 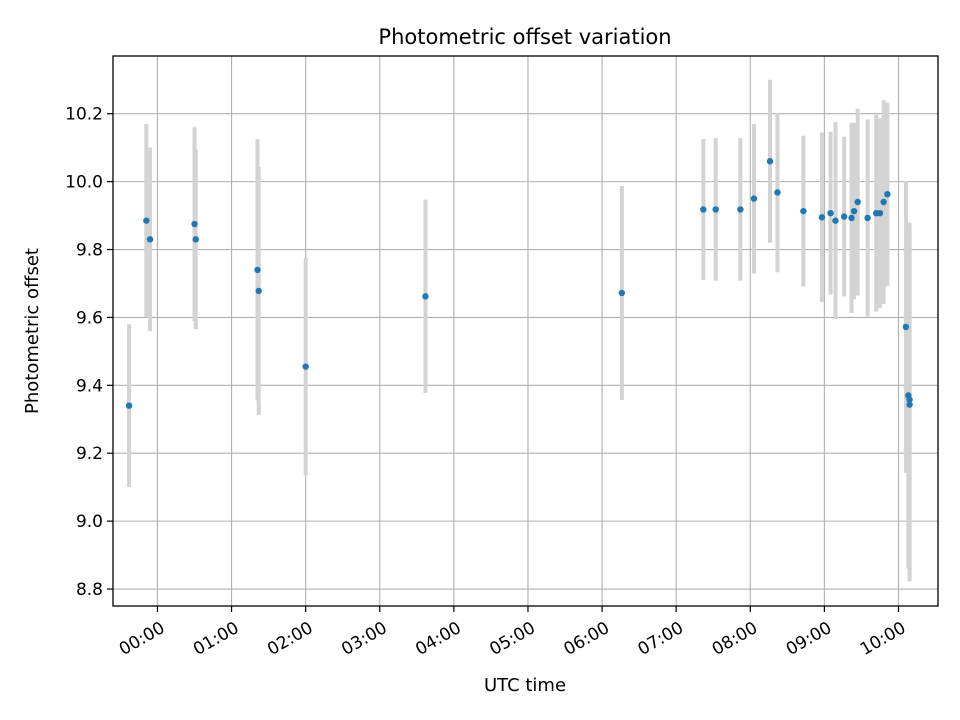 What do you see at coordinates (89, 454) in the screenshot?
I see `y-tick-label: 9.2` at bounding box center [89, 454].